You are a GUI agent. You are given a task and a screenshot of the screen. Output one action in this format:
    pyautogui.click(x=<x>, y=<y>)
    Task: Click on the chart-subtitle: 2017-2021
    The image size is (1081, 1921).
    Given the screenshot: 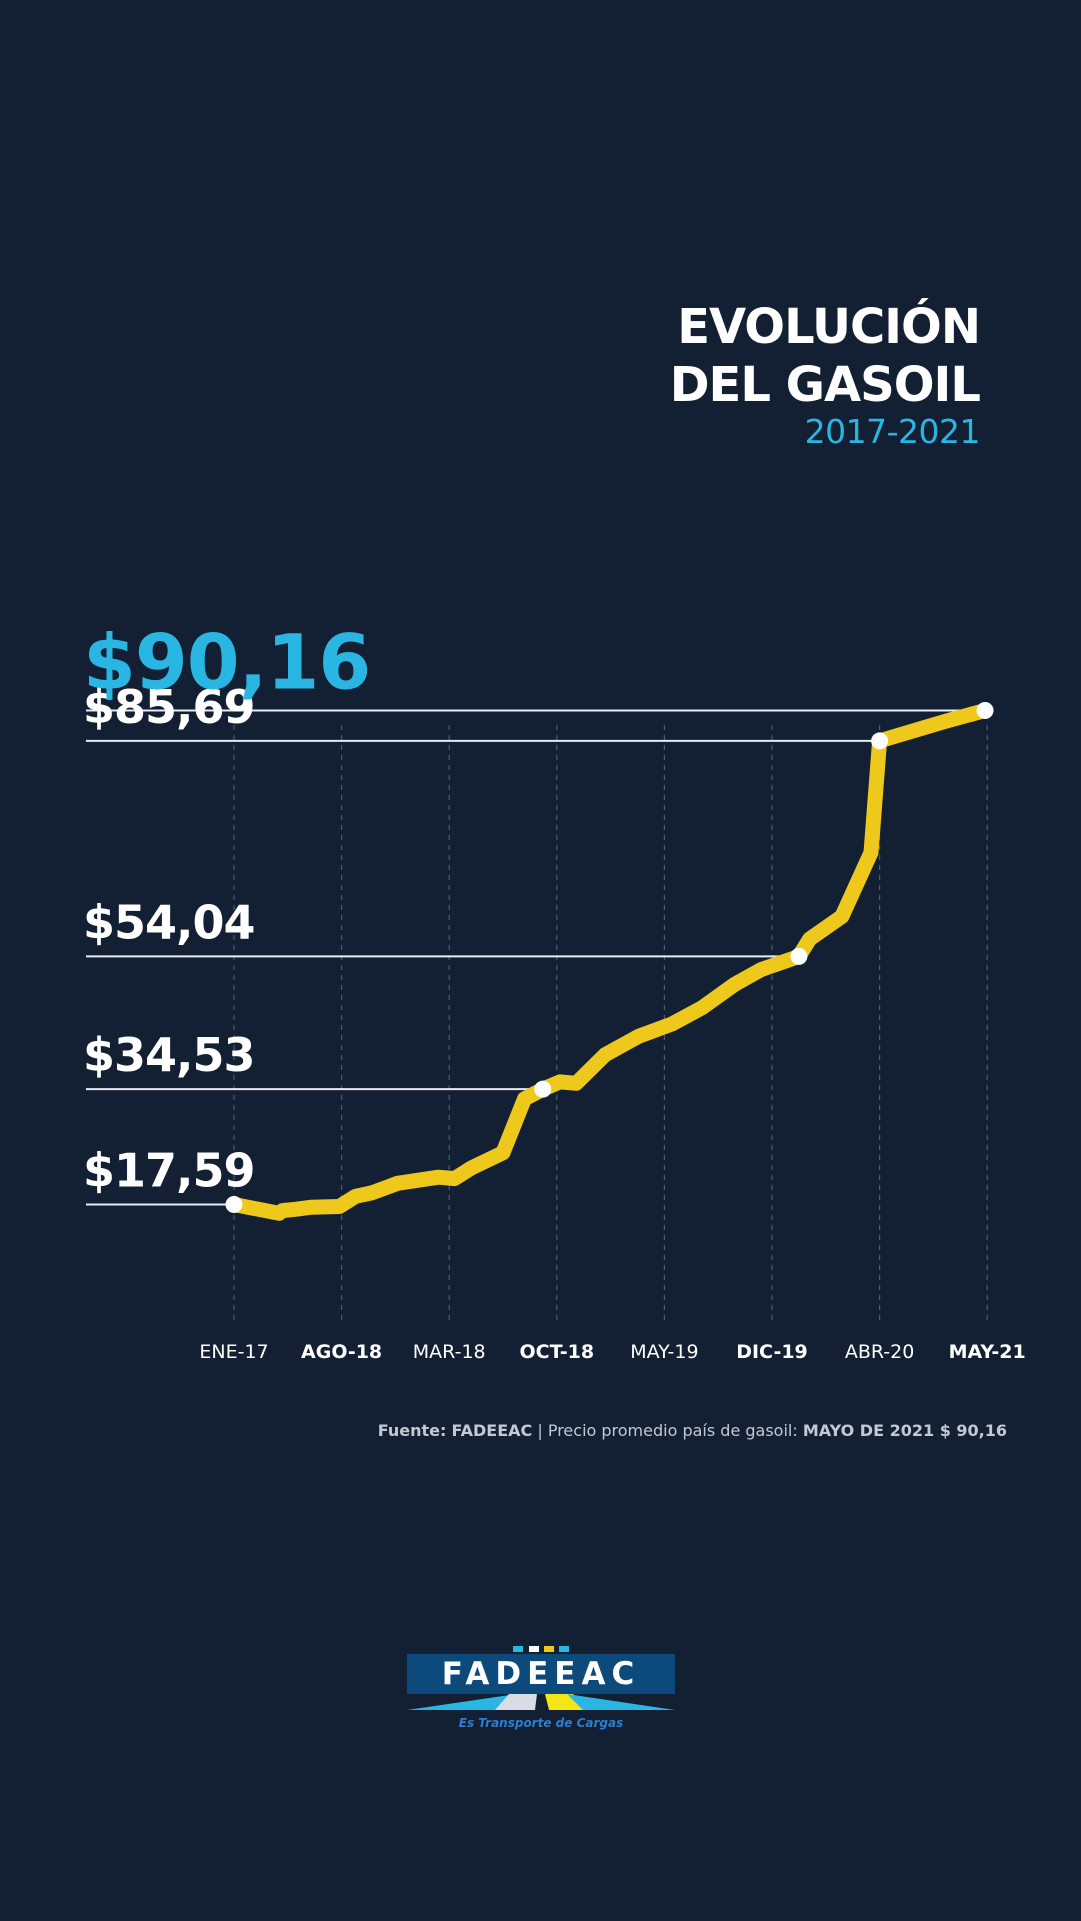 What is the action you would take?
    pyautogui.click(x=892, y=431)
    